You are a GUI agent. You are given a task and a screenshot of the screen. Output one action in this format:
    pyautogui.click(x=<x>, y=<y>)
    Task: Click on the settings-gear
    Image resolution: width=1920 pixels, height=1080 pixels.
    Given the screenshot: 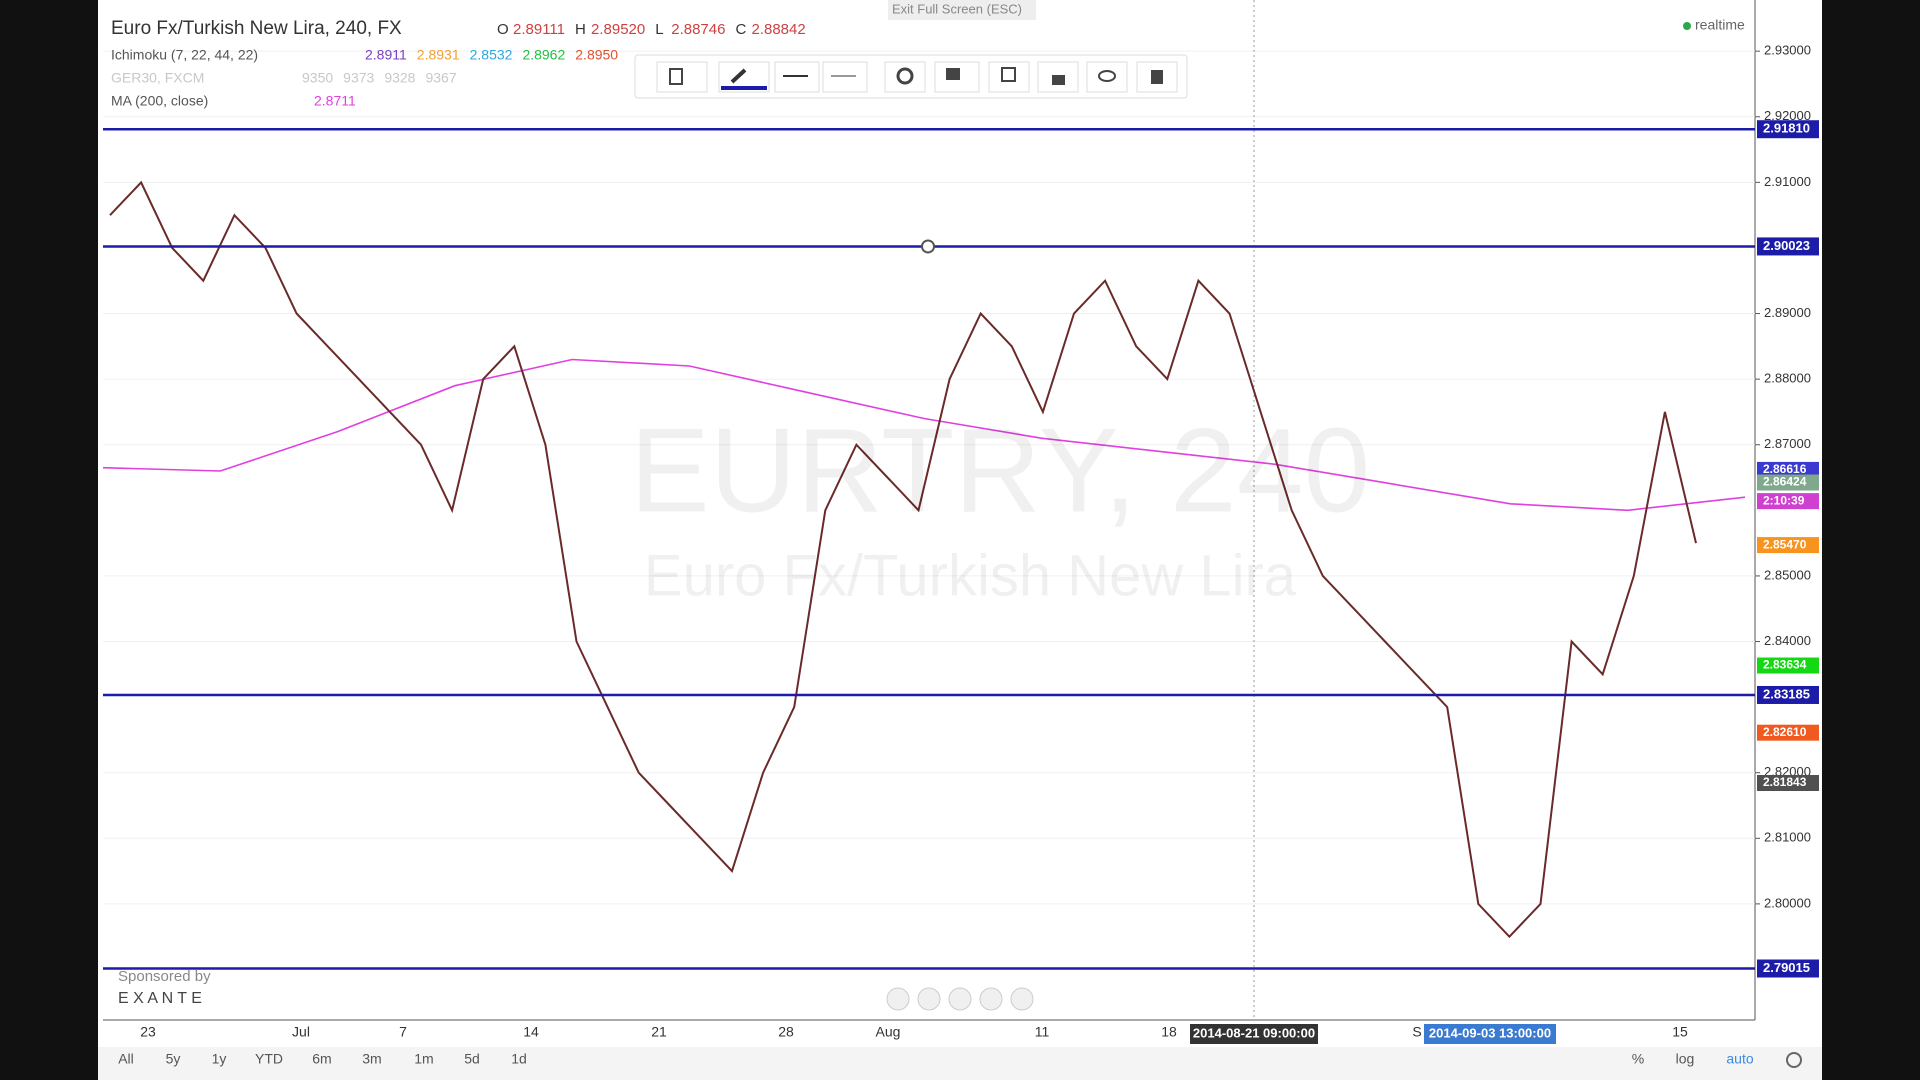 What is the action you would take?
    pyautogui.click(x=1794, y=1060)
    